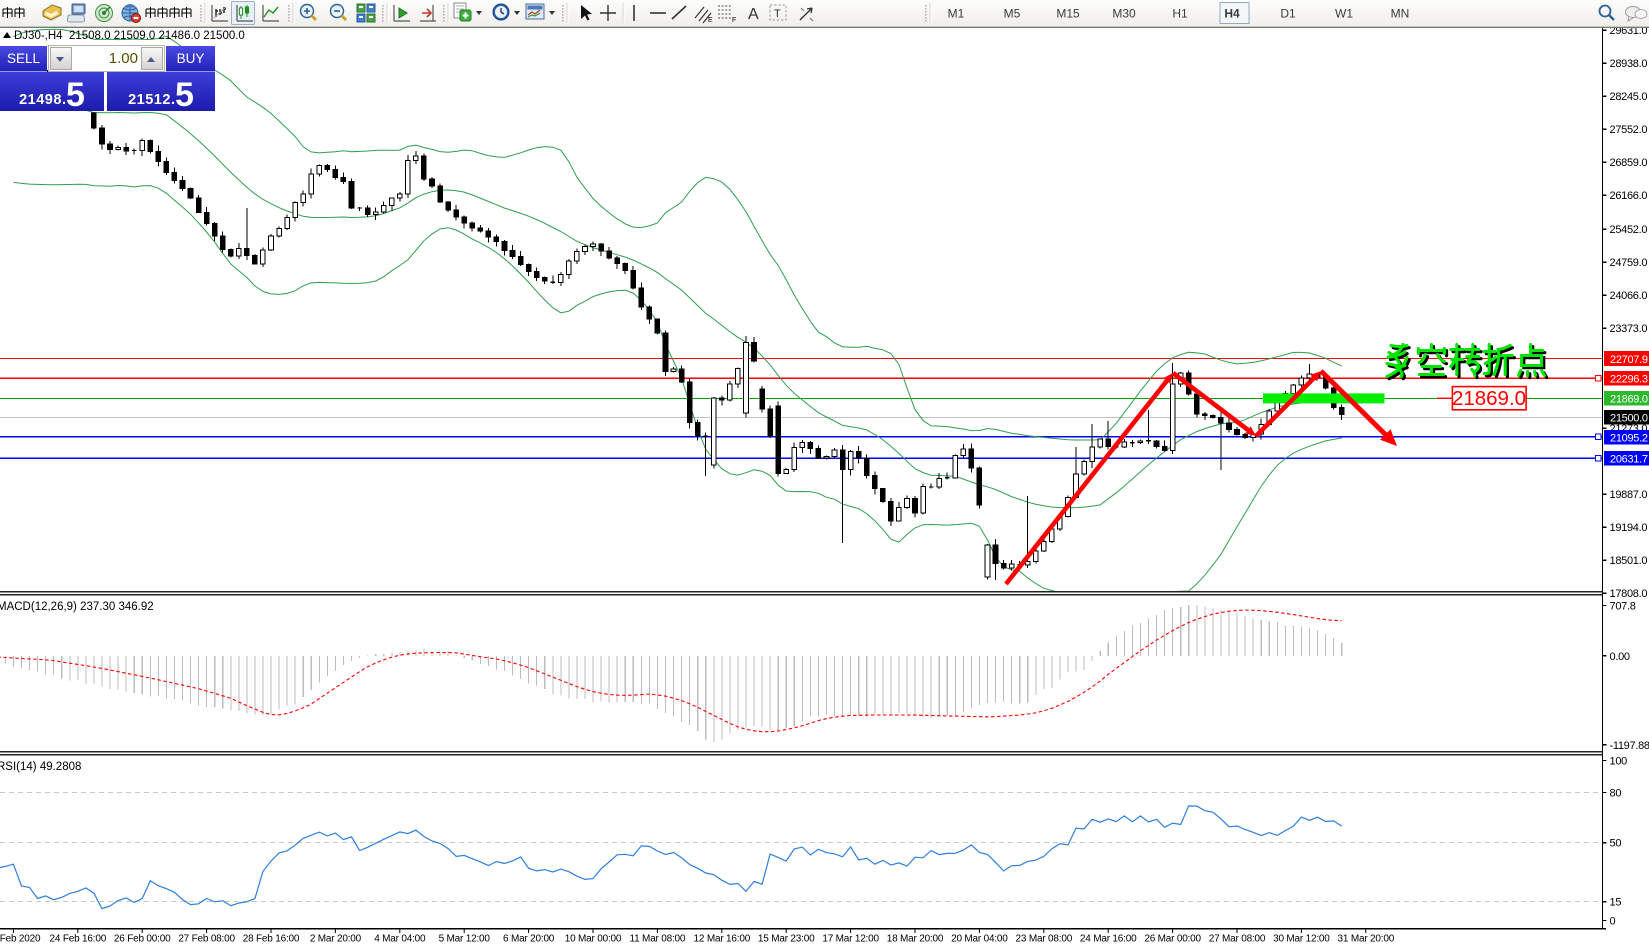 The height and width of the screenshot is (945, 1649). I want to click on svg-text: 27552.0, so click(1629, 130).